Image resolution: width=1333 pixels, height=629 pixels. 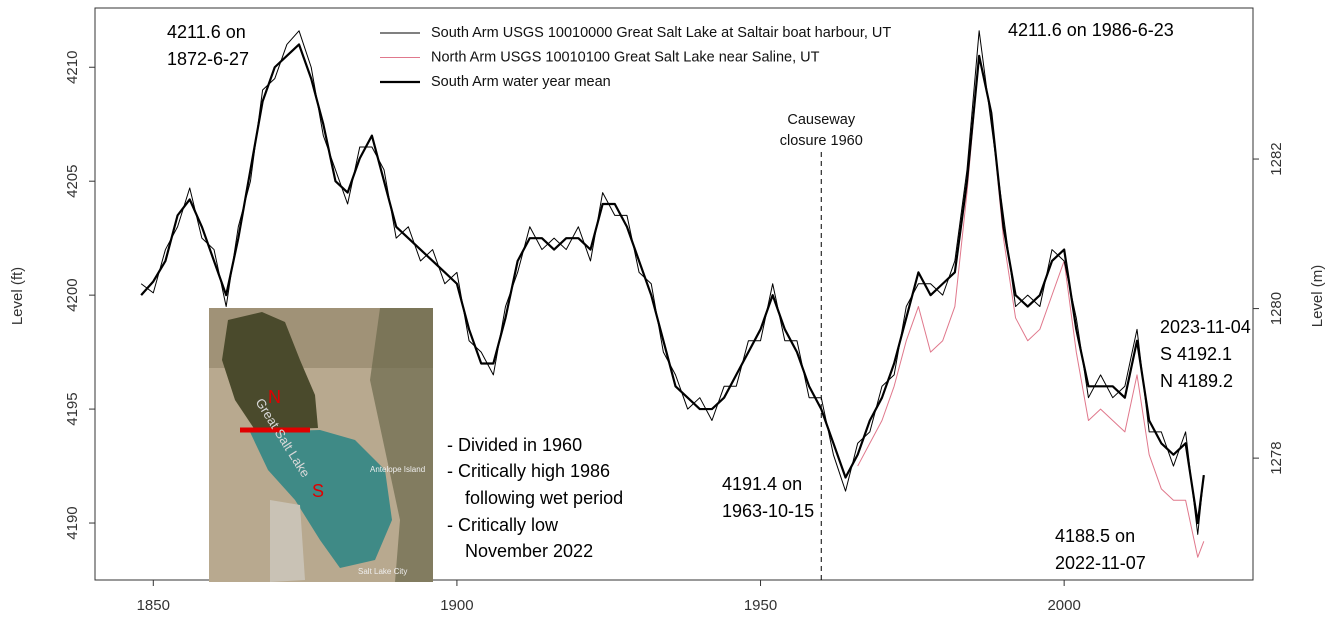 What do you see at coordinates (528, 471) in the screenshot?
I see `note: - Critically high 1986` at bounding box center [528, 471].